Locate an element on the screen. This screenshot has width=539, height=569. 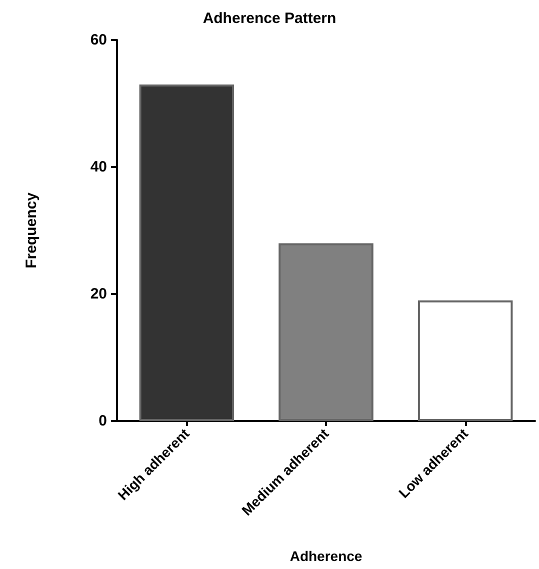
y-axis-title: Frequency is located at coordinates (31, 230).